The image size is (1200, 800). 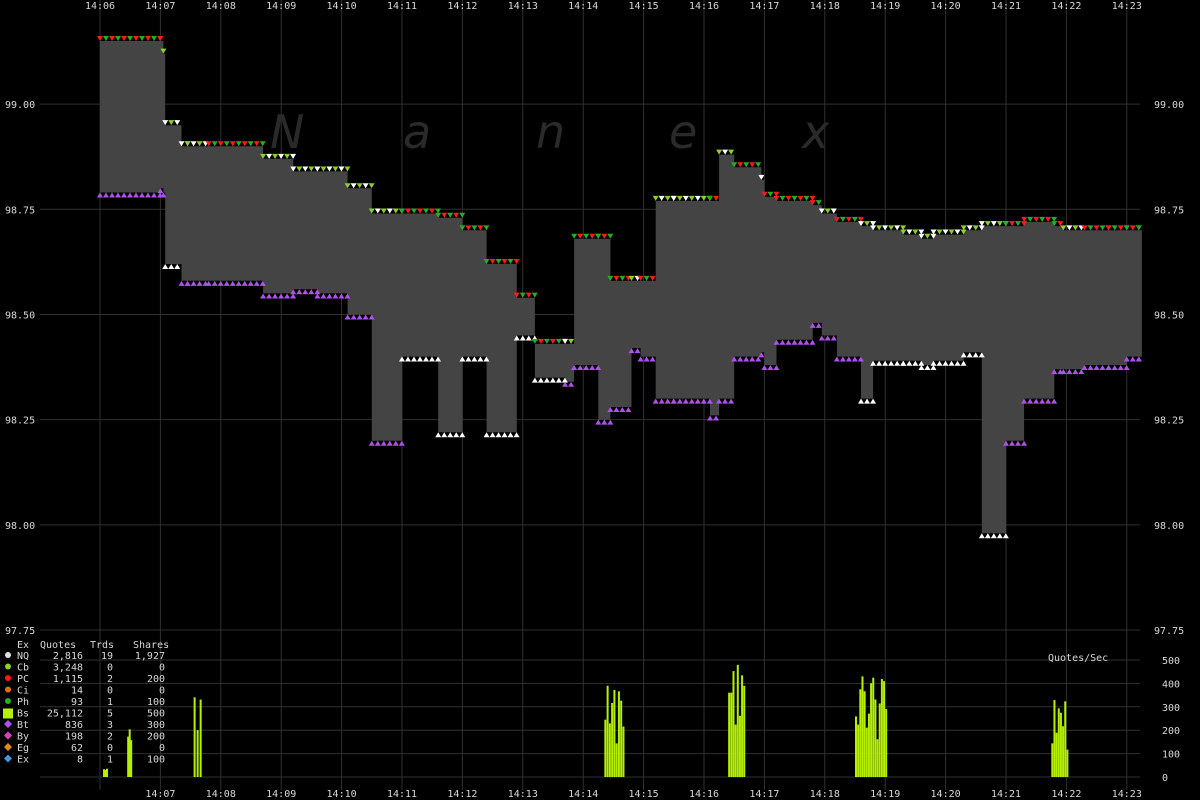 I want to click on x-tick-label-bottom: 14:10, so click(x=342, y=794).